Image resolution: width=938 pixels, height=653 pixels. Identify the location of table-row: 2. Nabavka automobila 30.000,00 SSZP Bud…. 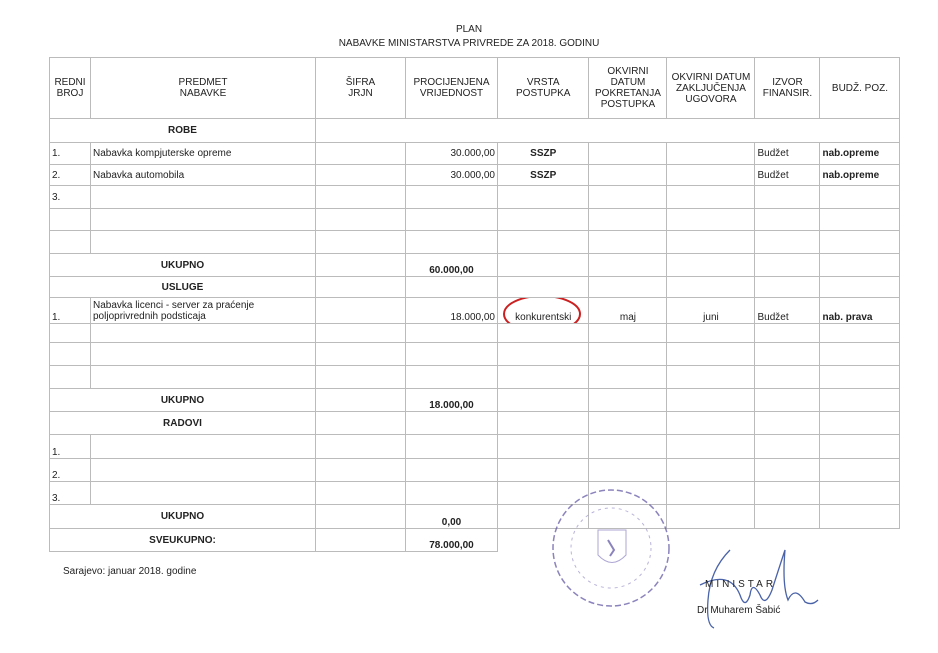
(475, 175).